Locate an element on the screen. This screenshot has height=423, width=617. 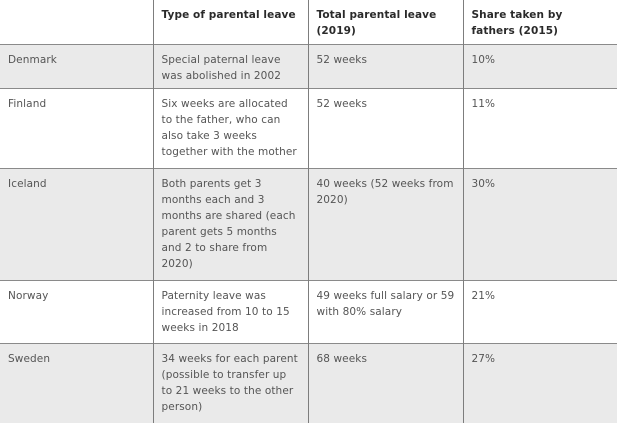
cell-share: 10% is located at coordinates (539, 66).